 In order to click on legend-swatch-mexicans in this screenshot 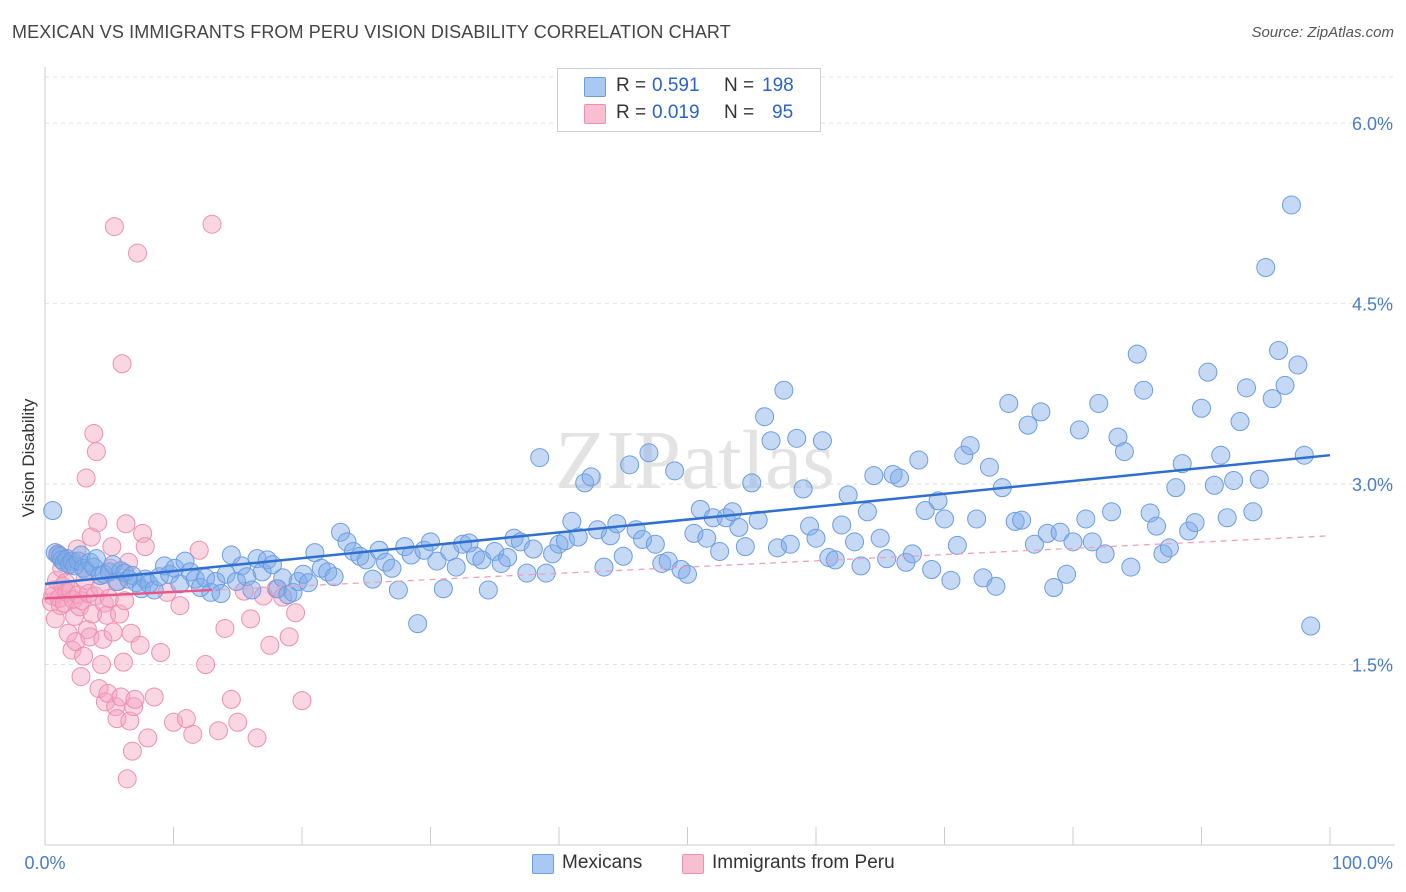, I will do `click(595, 87)`.